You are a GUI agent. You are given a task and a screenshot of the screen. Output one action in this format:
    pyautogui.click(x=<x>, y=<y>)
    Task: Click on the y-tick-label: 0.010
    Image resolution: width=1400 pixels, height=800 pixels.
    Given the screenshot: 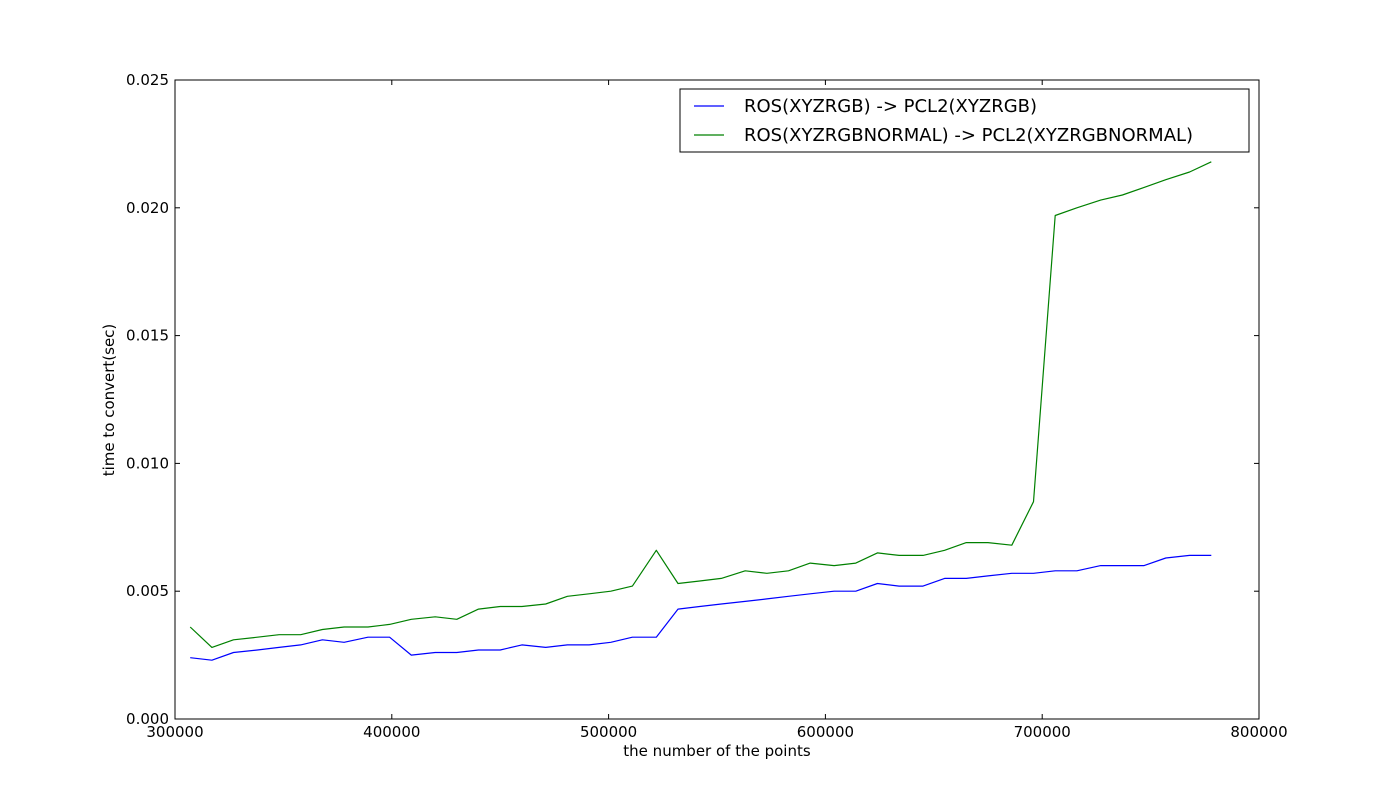 What is the action you would take?
    pyautogui.click(x=147, y=463)
    